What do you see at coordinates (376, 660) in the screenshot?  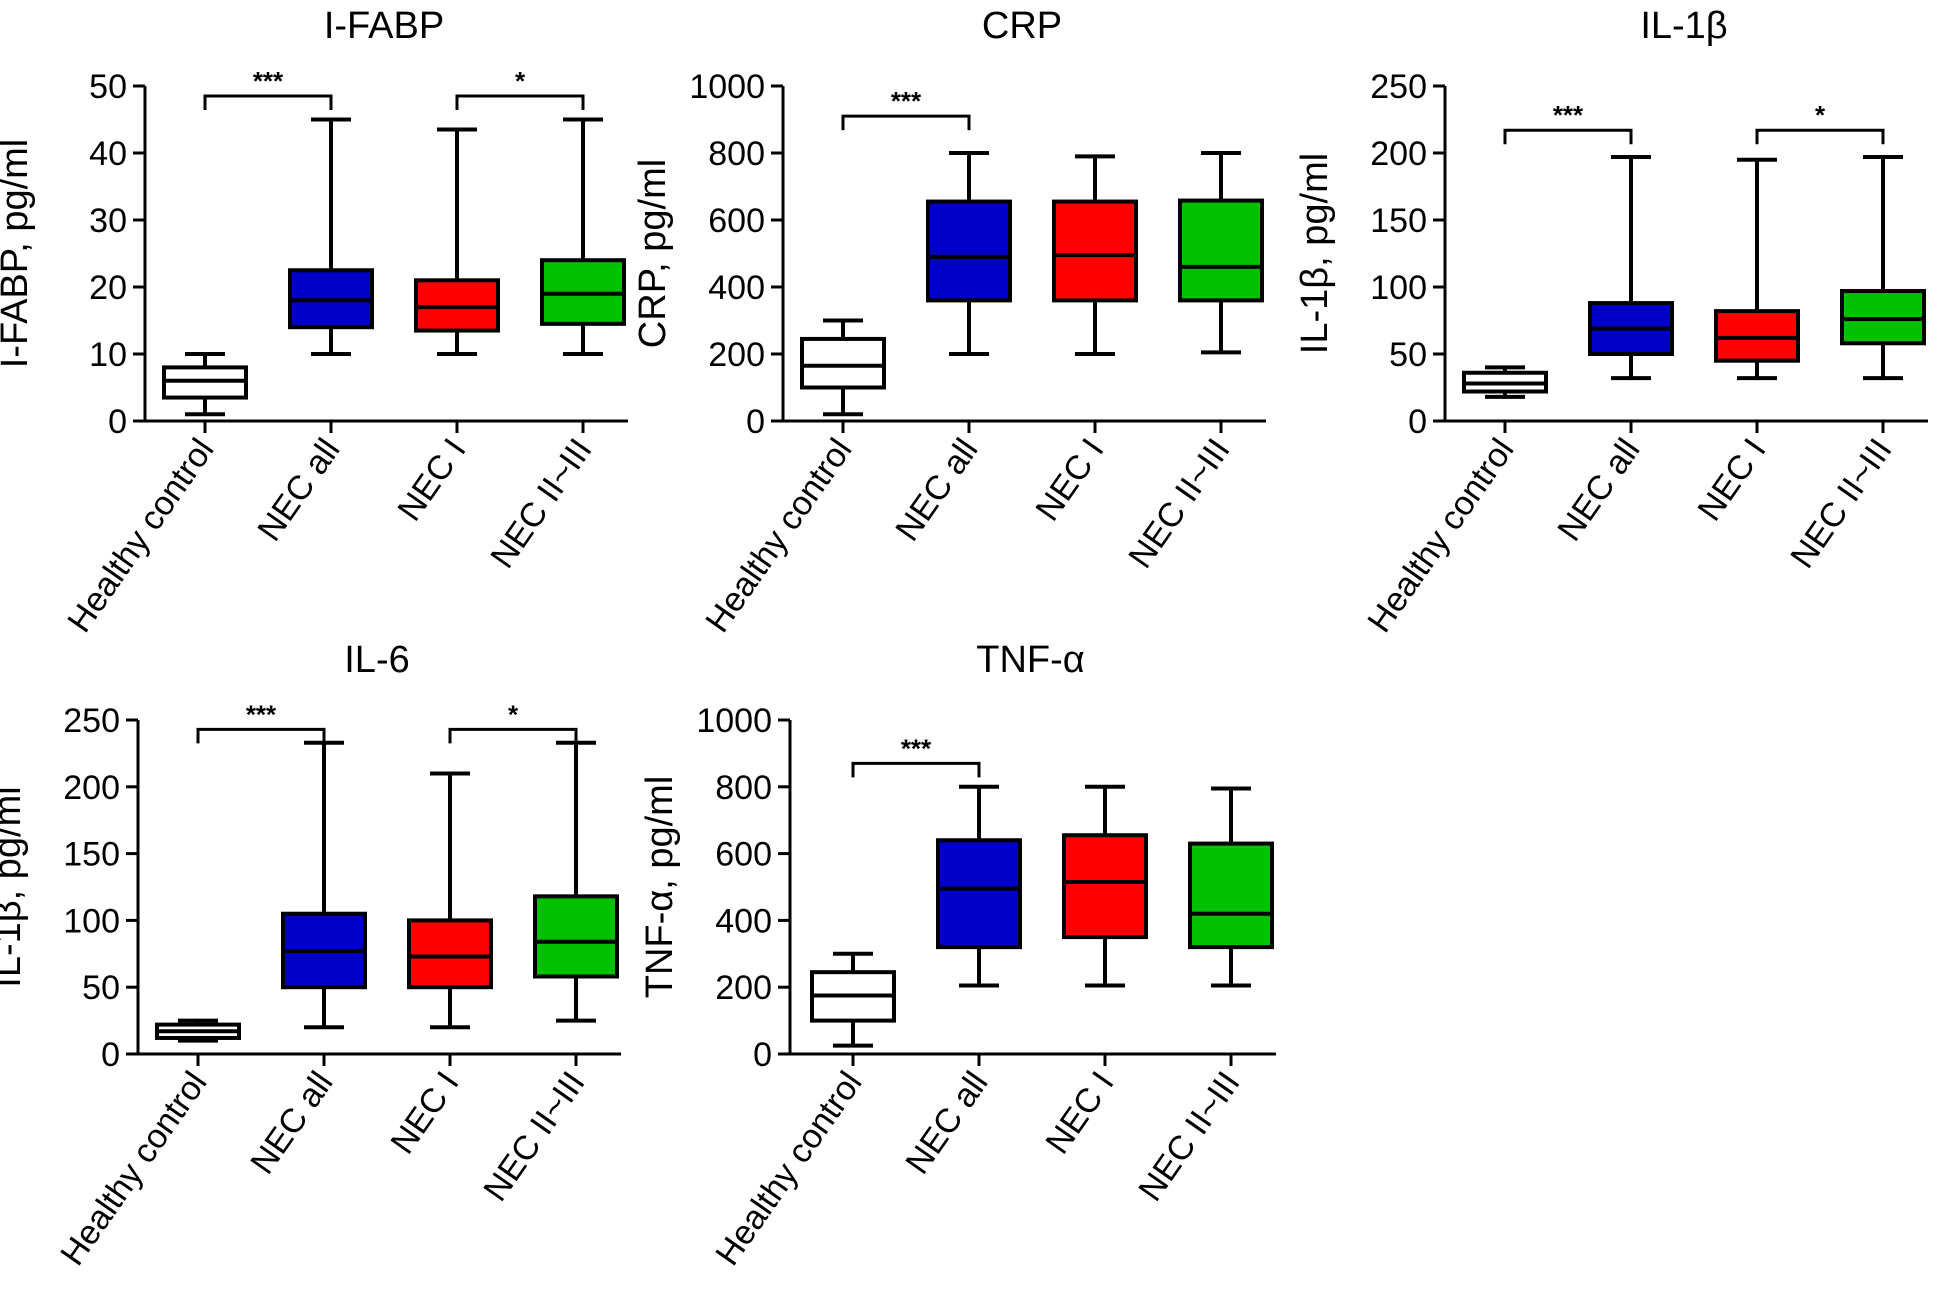 I see `chart-title: IL-6` at bounding box center [376, 660].